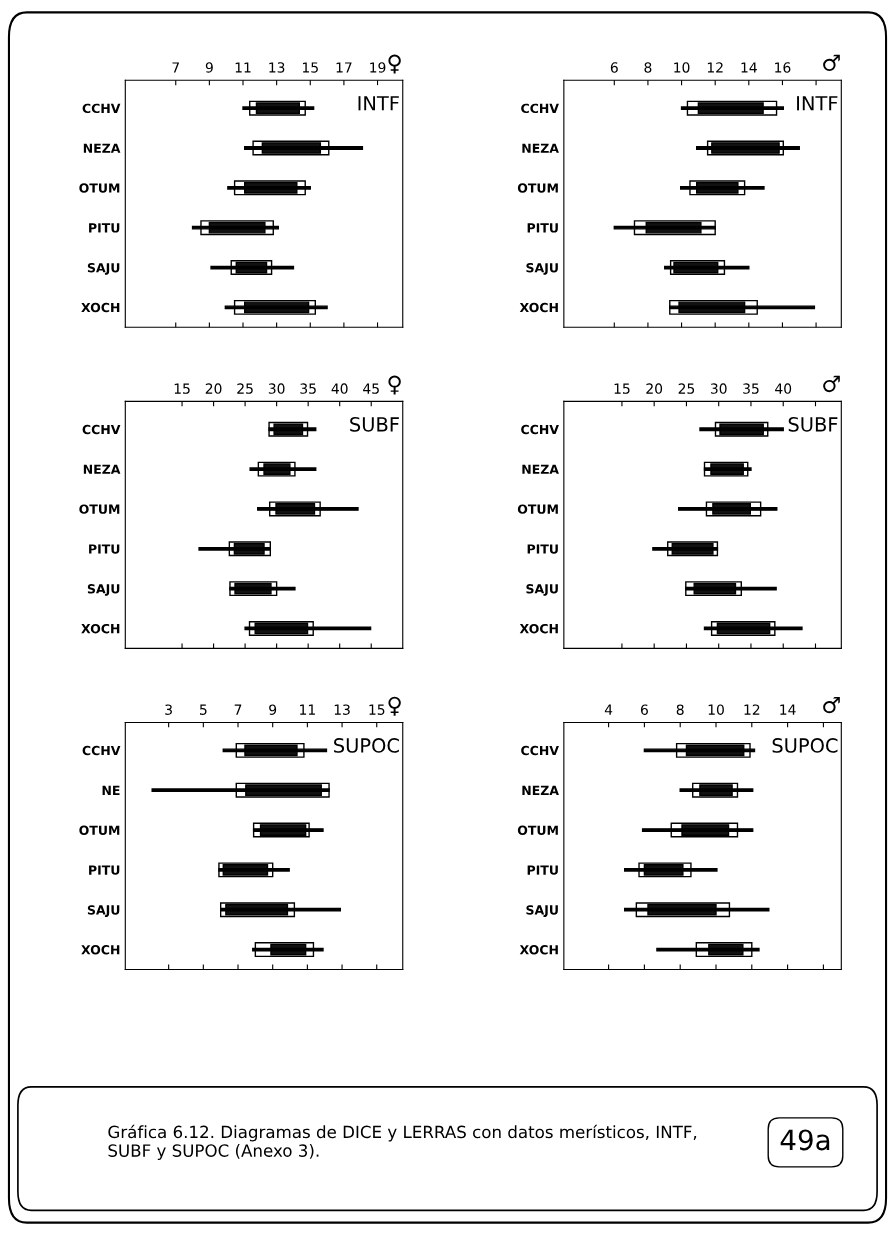 The height and width of the screenshot is (1235, 895). Describe the element at coordinates (402, 1142) in the screenshot. I see `text: Gráfica 6.12. Diagramas de DICE y LERRAS con datos merísticos, INTF, SUBF y SUPOC (Anexo 3).` at that location.